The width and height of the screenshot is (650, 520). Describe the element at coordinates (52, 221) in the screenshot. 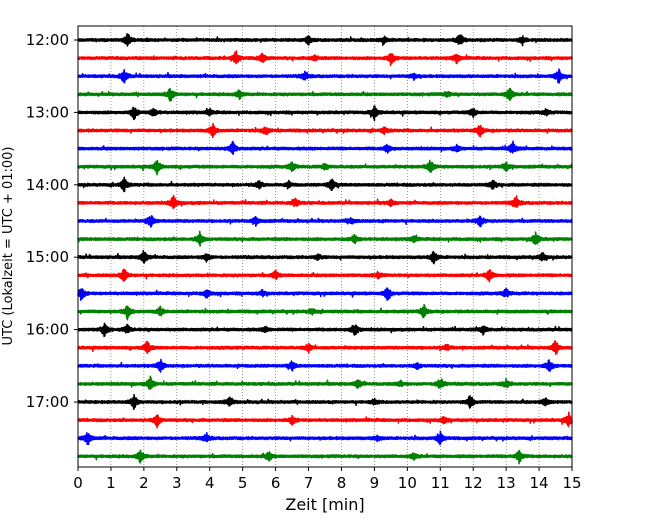

I see `y-axis: 12:00 13:00 14:00 15:00 16:00 17:00` at that location.